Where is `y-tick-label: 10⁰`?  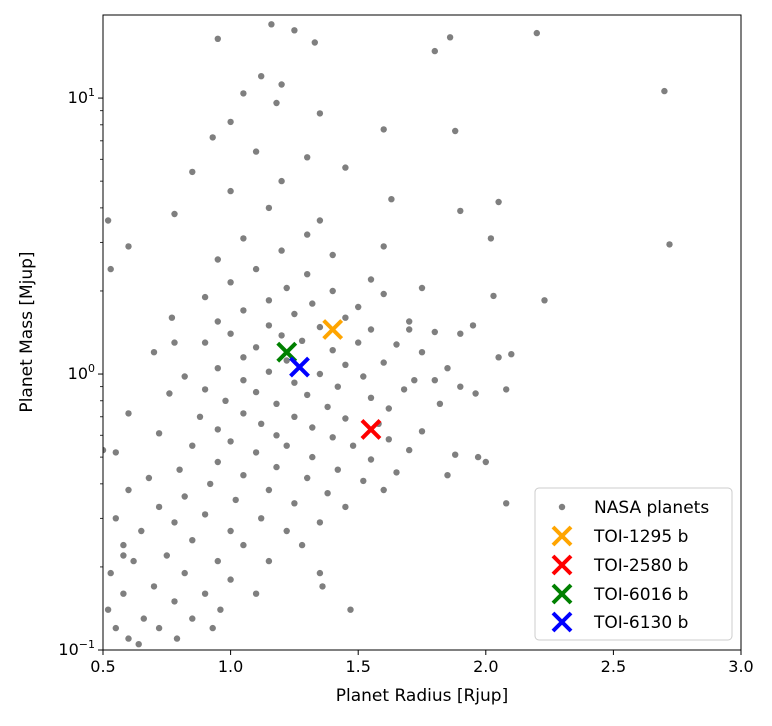 y-tick-label: 10⁰ is located at coordinates (81, 372).